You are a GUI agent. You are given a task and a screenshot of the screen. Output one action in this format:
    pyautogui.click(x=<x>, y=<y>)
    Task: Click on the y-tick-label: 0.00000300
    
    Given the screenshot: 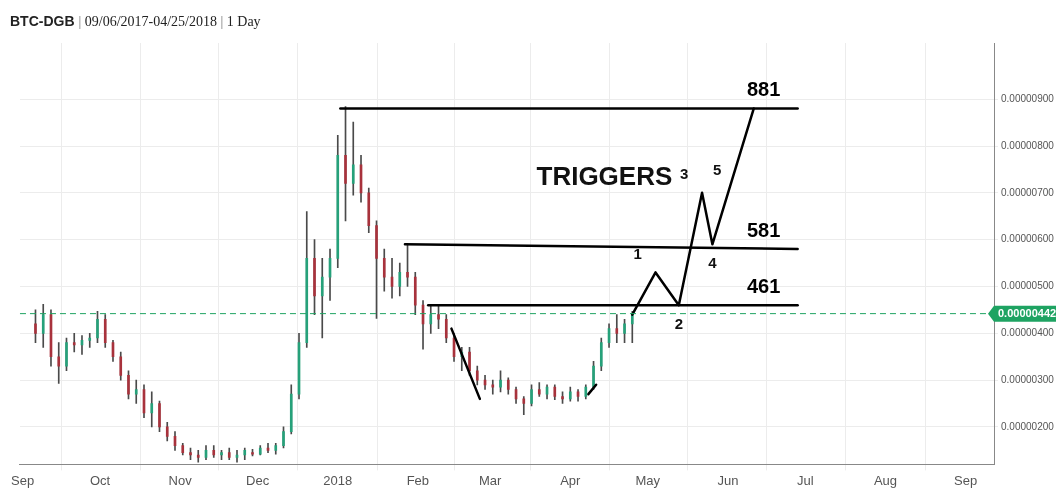 What is the action you would take?
    pyautogui.click(x=1028, y=379)
    